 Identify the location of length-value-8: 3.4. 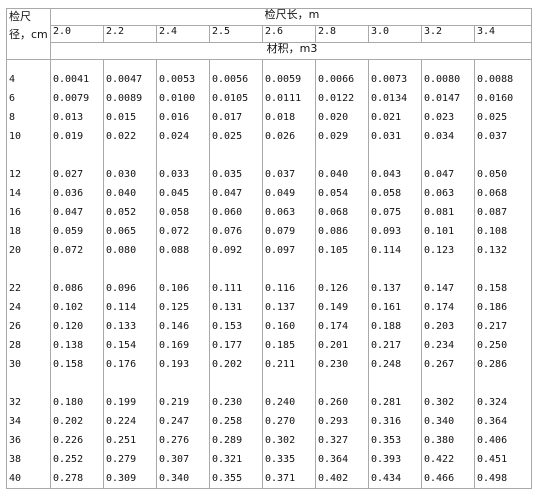
(503, 34).